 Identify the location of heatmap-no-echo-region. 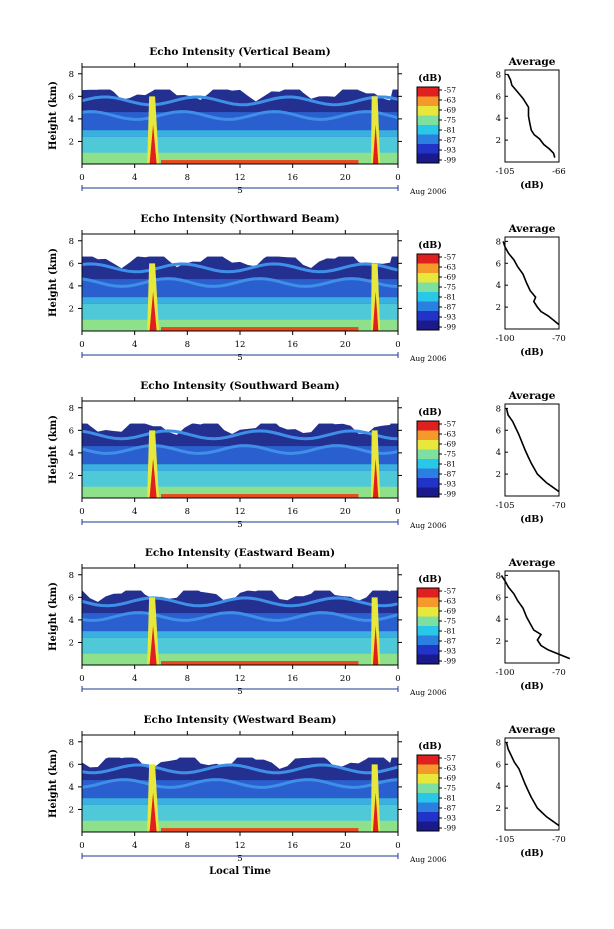
(240, 752).